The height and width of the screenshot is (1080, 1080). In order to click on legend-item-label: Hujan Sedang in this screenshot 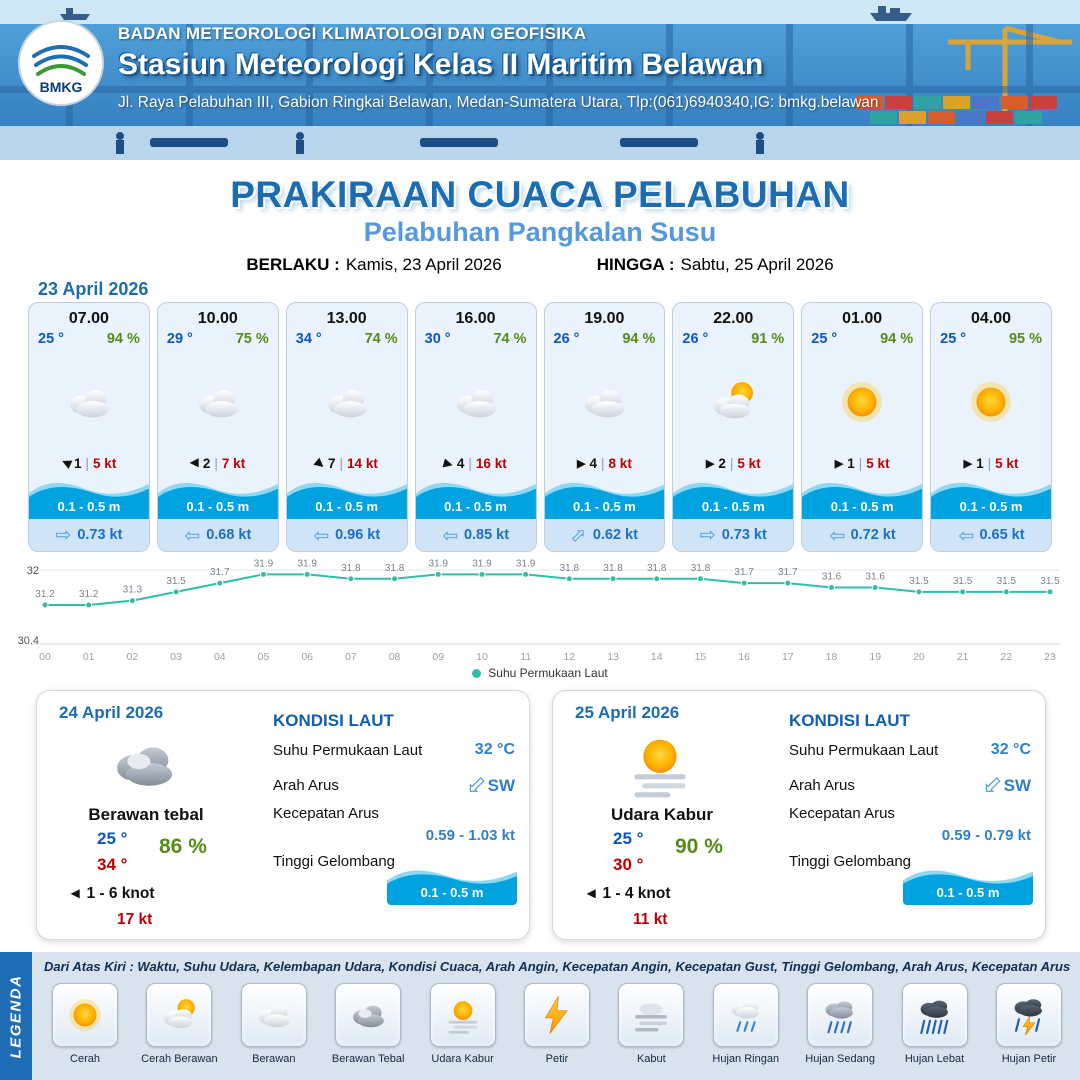, I will do `click(840, 1059)`.